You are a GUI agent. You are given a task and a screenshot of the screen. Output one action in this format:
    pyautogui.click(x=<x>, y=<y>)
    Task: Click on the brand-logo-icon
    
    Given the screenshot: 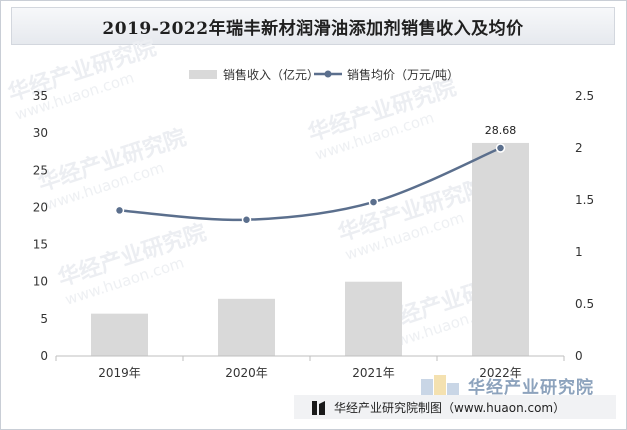 What is the action you would take?
    pyautogui.click(x=443, y=389)
    